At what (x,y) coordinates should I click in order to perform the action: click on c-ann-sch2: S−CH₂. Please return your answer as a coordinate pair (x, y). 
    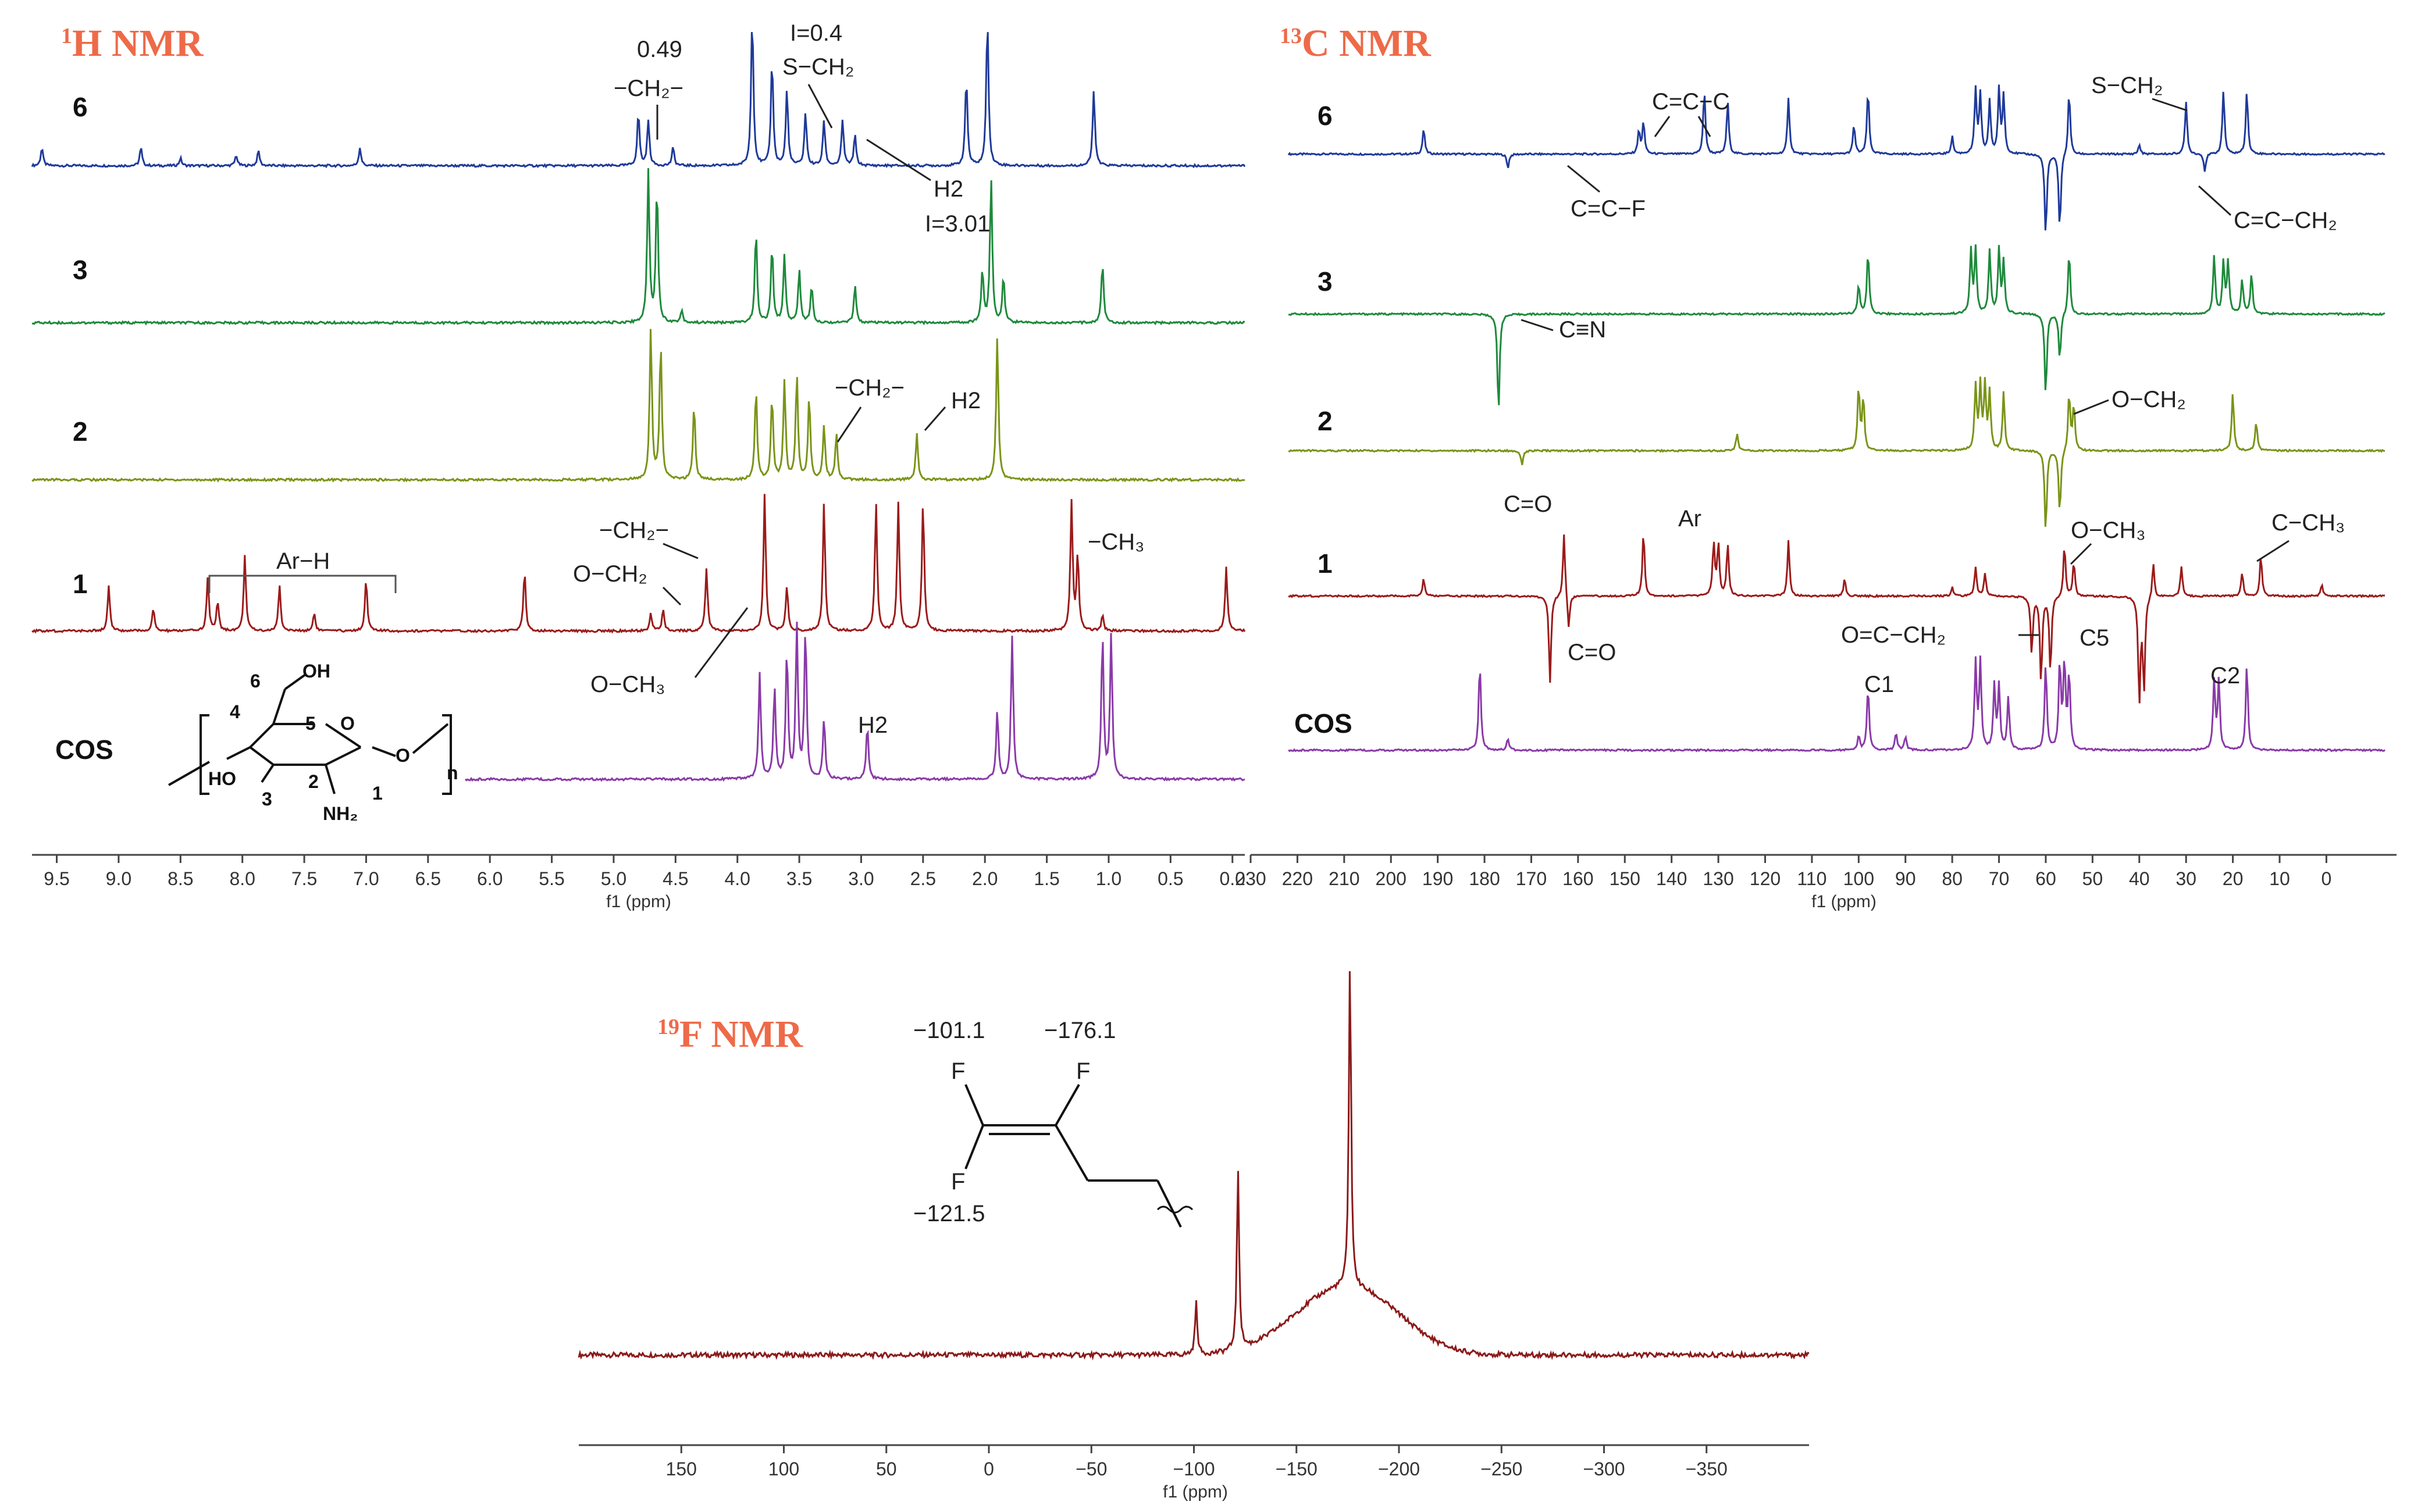
    Looking at the image, I should click on (2127, 85).